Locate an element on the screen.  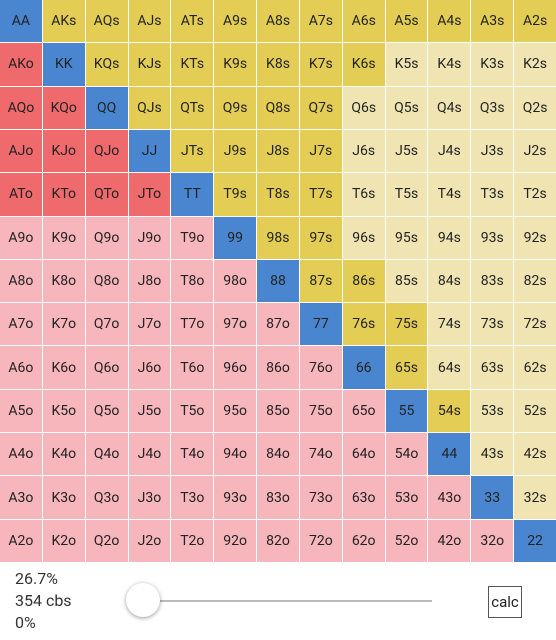
hand-cell: 94s is located at coordinates (449, 237).